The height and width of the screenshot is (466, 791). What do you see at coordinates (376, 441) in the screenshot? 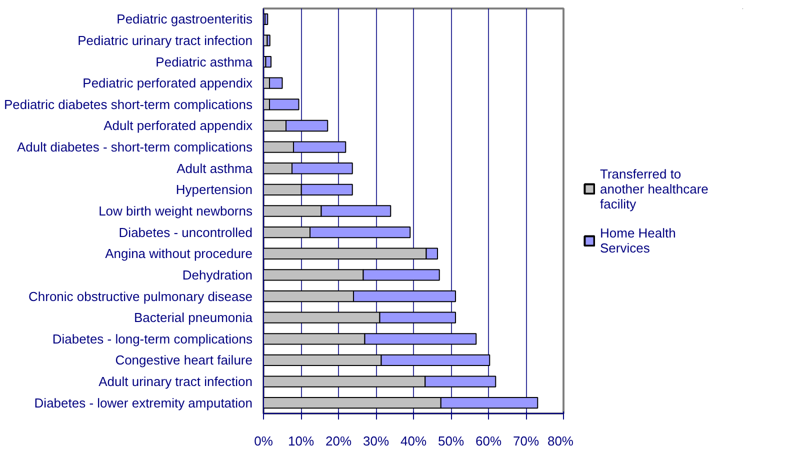
I see `x-tick-label: 30%` at bounding box center [376, 441].